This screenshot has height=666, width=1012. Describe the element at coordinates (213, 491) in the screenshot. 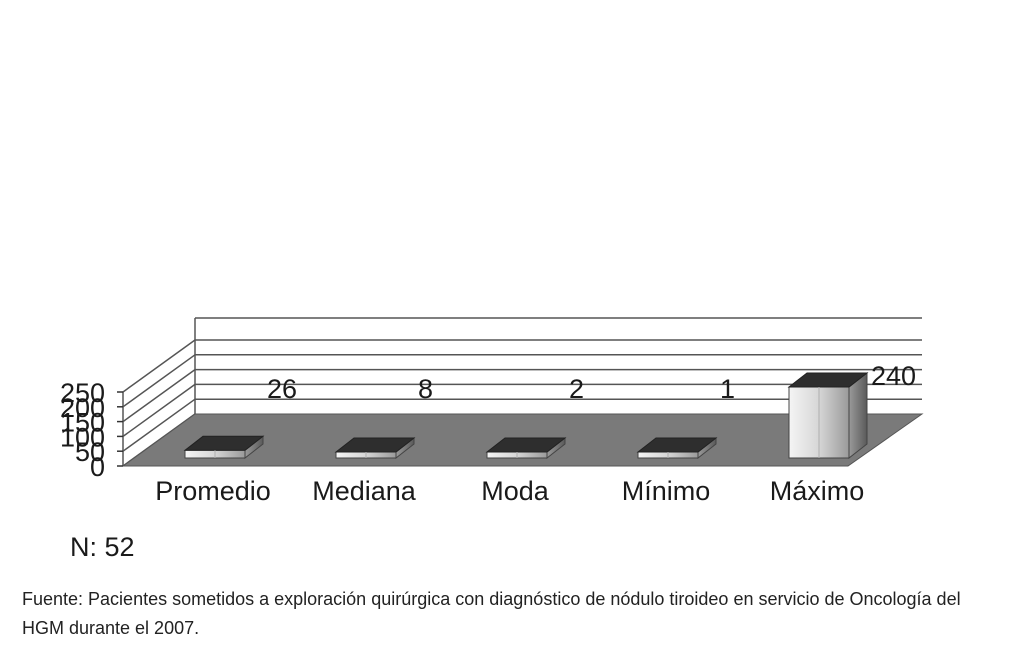

I see `x-tick-label: Promedio` at that location.